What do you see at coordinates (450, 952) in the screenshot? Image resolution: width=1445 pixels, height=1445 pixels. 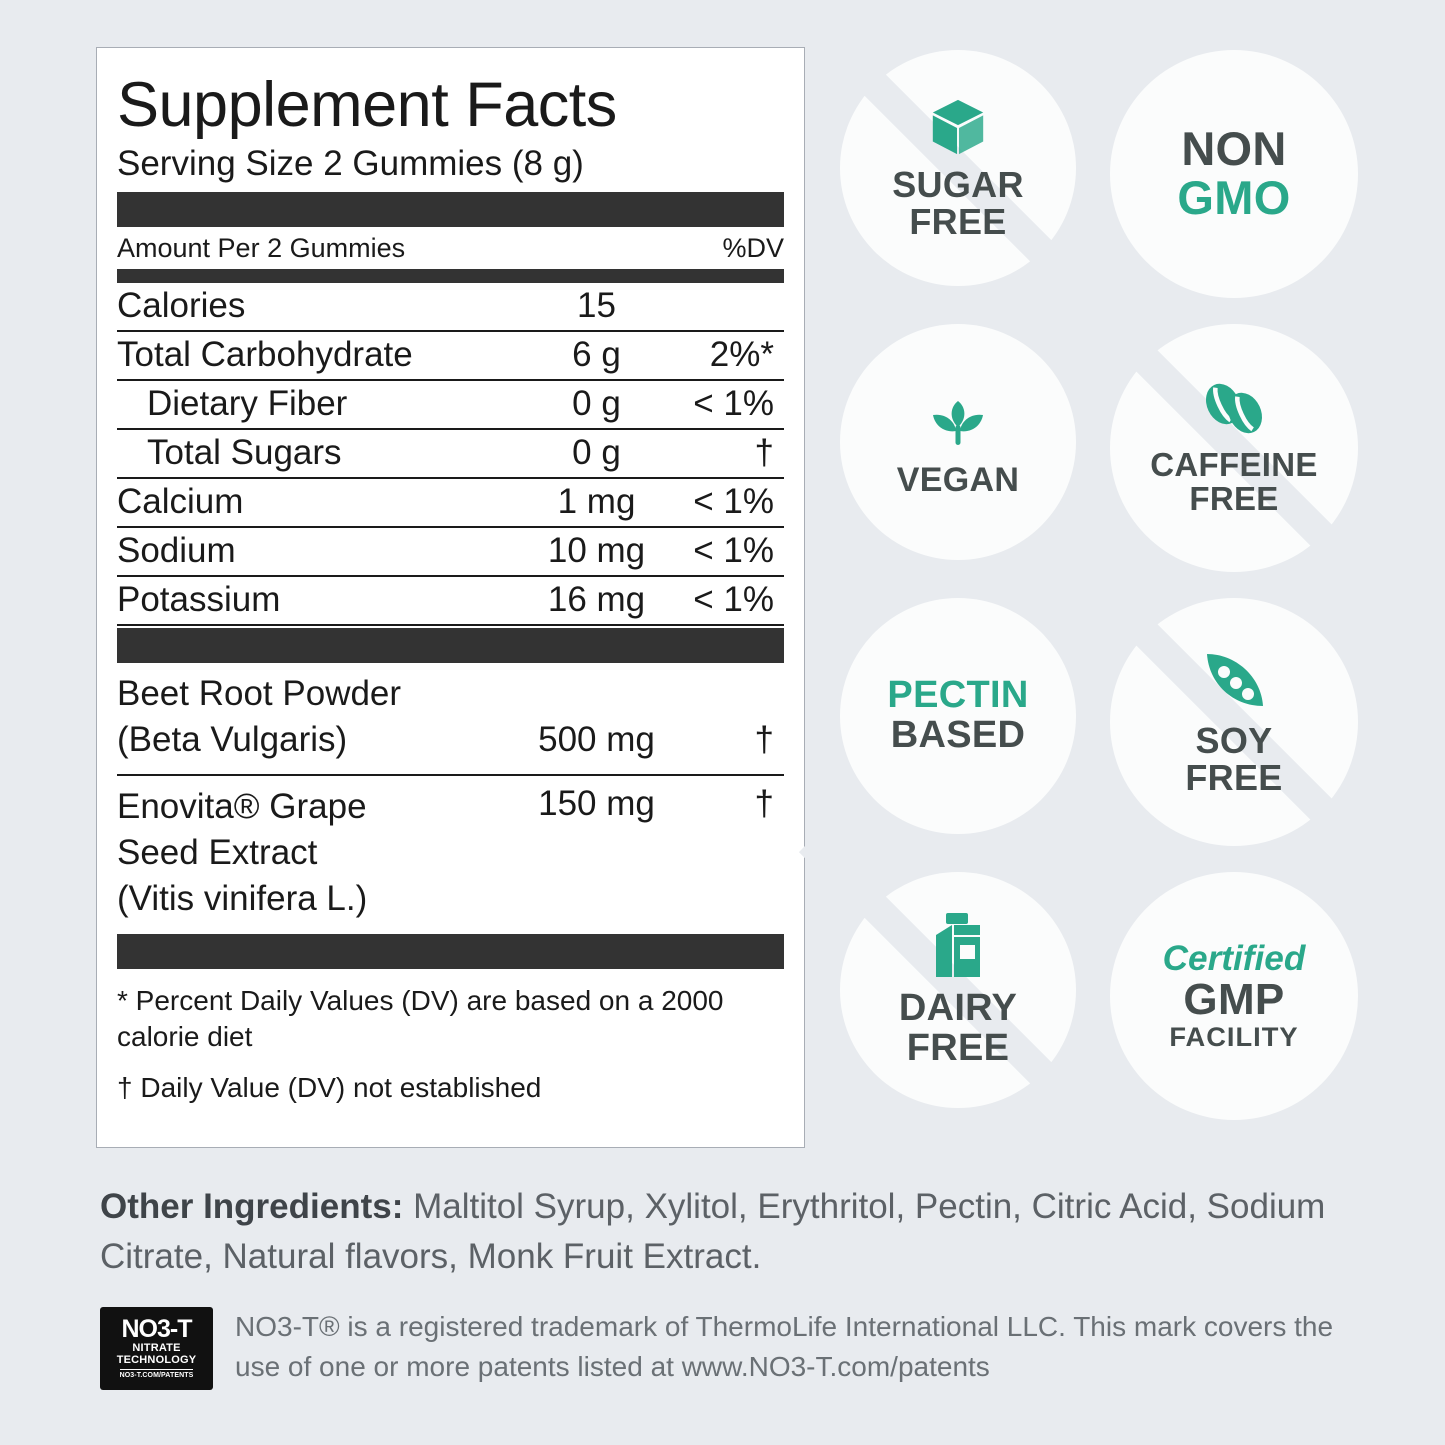 I see `divider-bar-thick-bottom` at bounding box center [450, 952].